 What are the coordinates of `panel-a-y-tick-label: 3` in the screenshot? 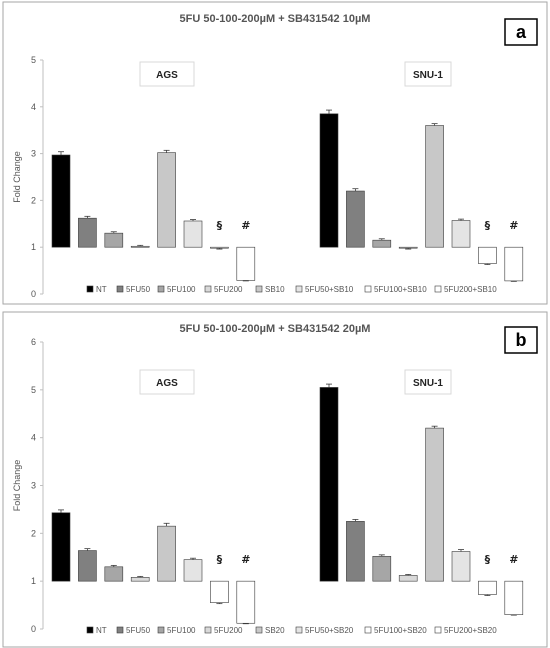 It's located at (33, 154).